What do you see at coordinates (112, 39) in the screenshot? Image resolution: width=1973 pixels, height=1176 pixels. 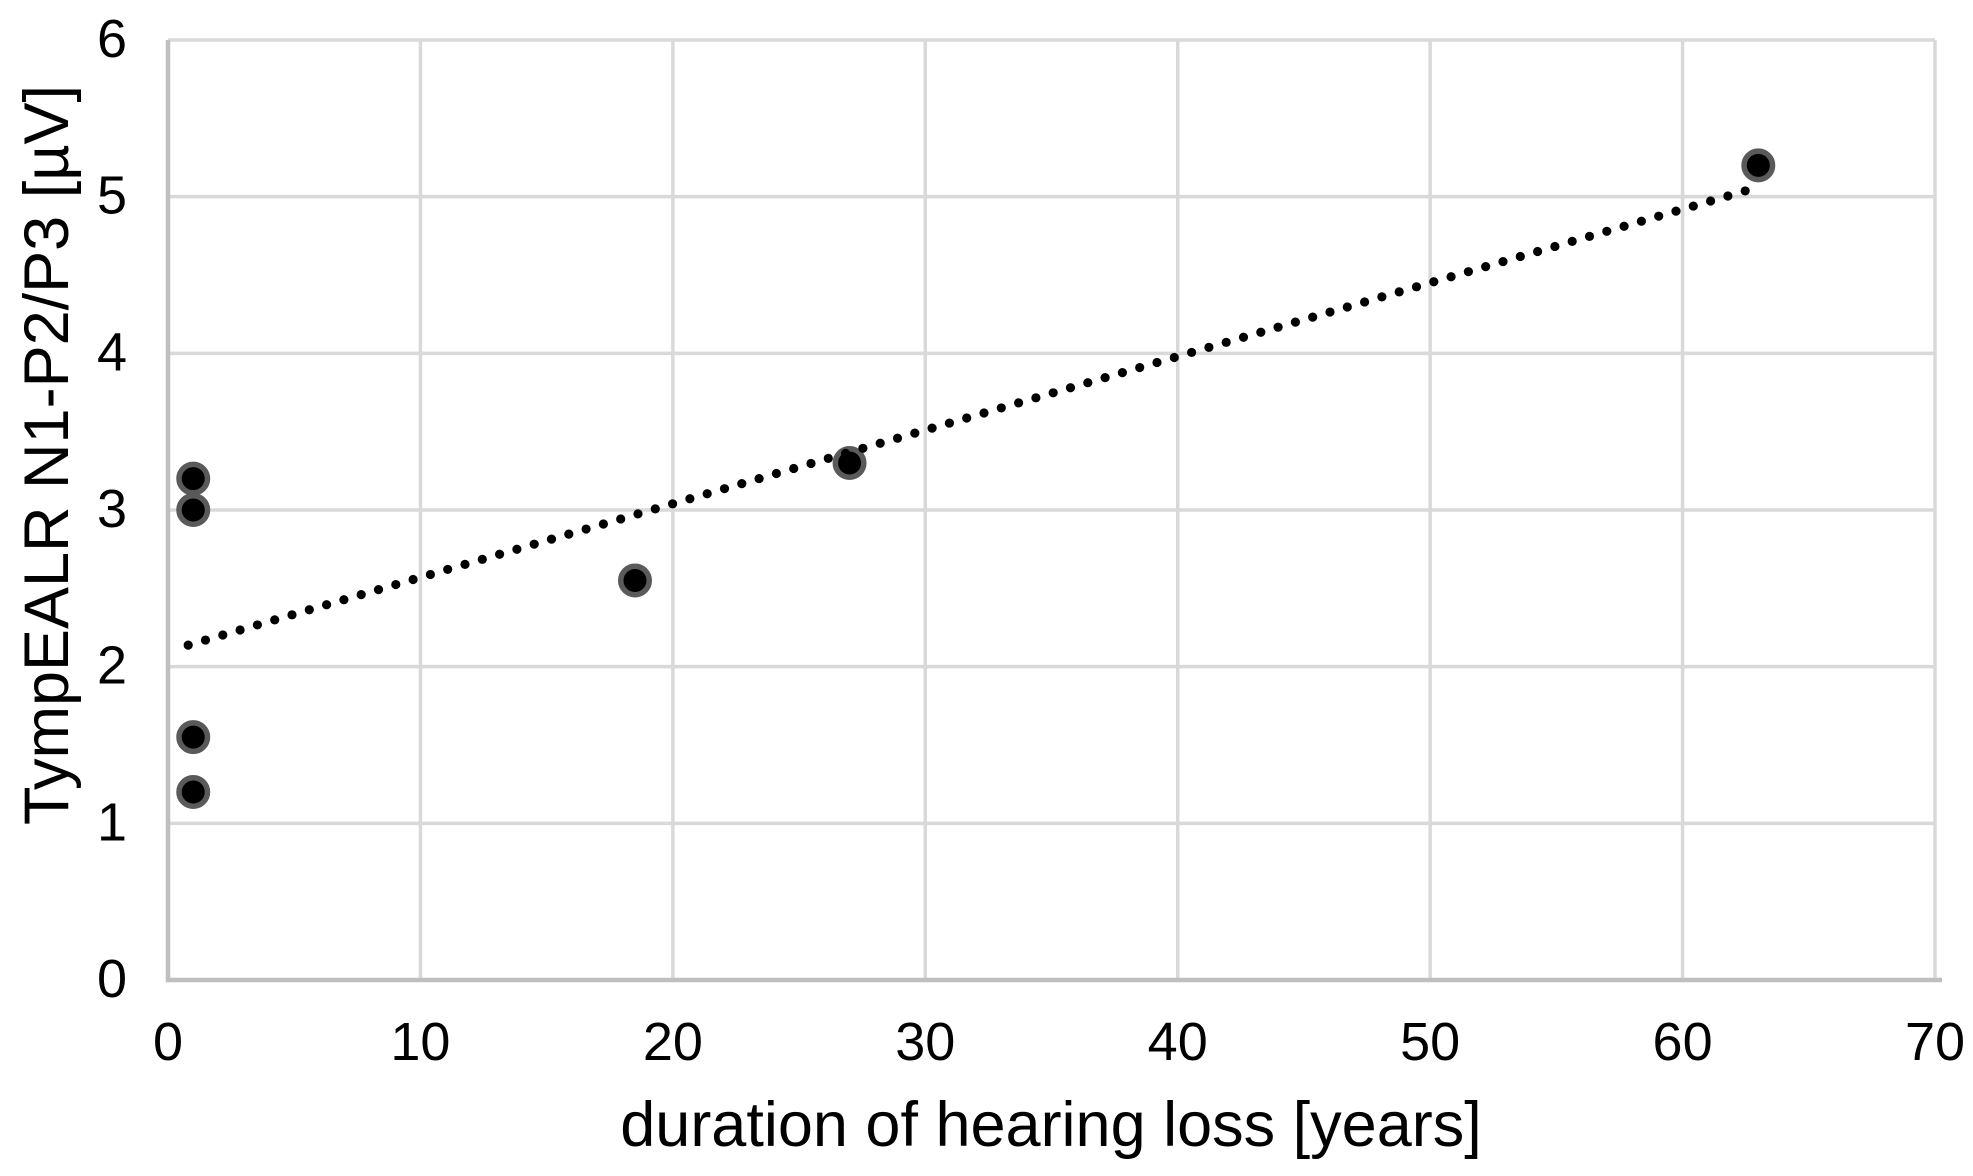 I see `y-tick-label: 6` at bounding box center [112, 39].